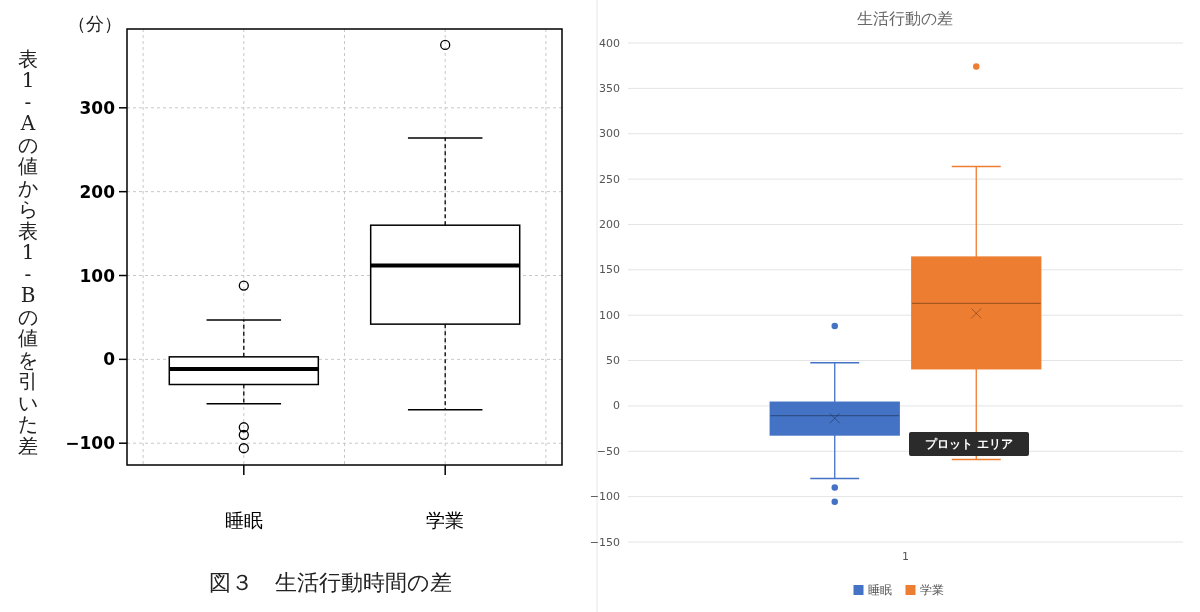 This screenshot has height=612, width=1200. Describe the element at coordinates (330, 582) in the screenshot. I see `text: 図３ 生活行動時間の差` at that location.